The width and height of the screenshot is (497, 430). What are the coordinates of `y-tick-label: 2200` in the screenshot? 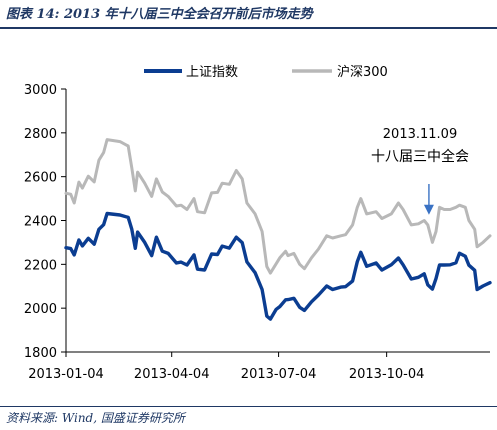 It's located at (40, 265).